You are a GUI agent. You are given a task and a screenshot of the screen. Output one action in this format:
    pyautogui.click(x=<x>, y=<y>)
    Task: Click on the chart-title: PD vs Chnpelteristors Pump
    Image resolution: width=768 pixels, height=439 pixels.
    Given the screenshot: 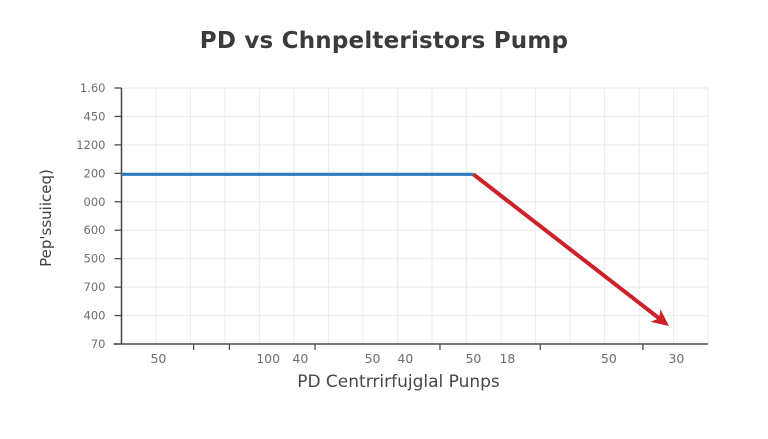 What is the action you would take?
    pyautogui.click(x=384, y=41)
    